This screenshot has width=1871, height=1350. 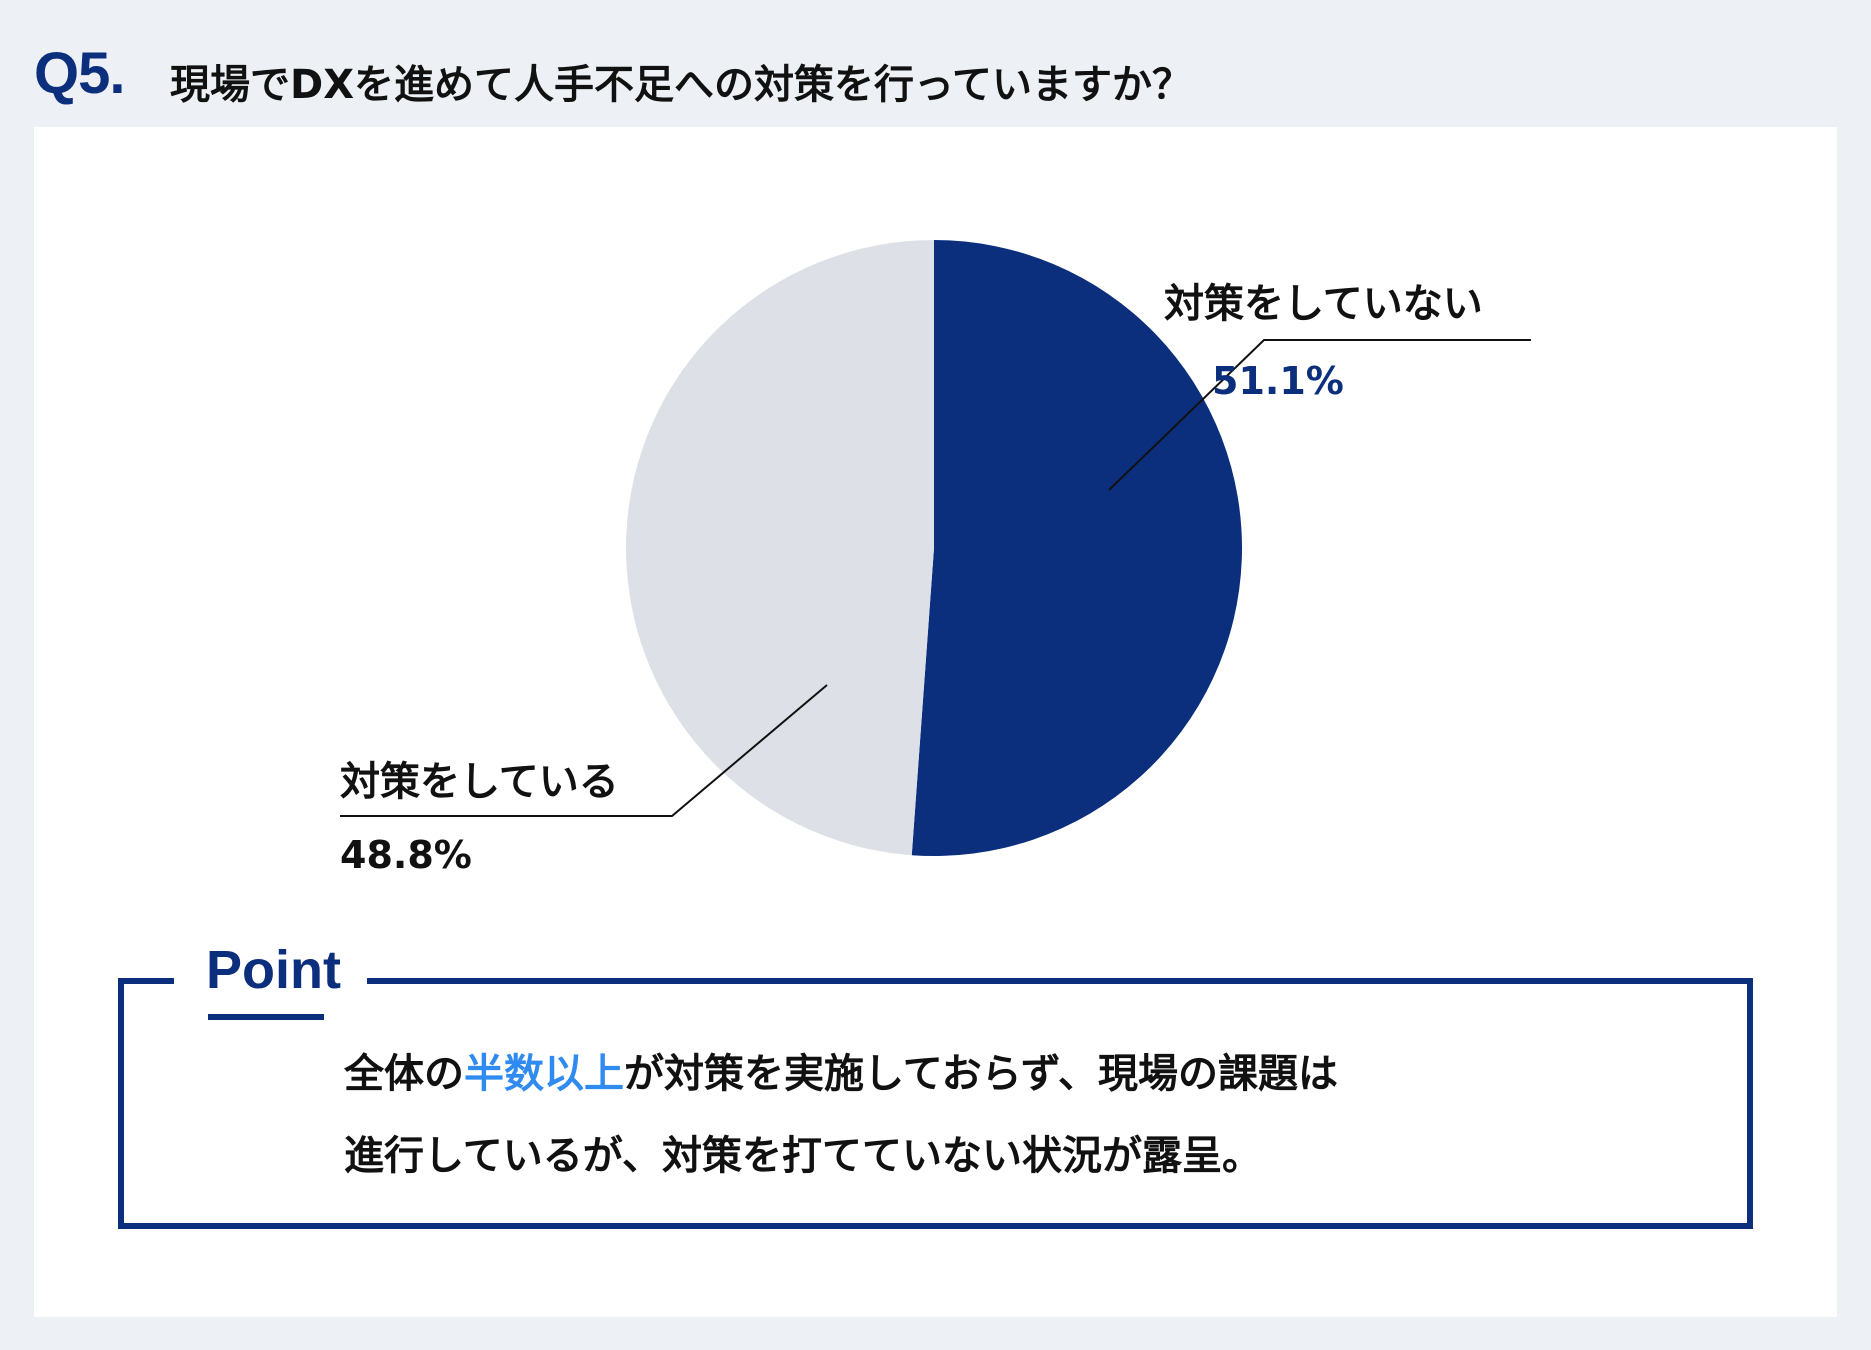 I want to click on slice-label-doing: 対策をしている, so click(x=479, y=782).